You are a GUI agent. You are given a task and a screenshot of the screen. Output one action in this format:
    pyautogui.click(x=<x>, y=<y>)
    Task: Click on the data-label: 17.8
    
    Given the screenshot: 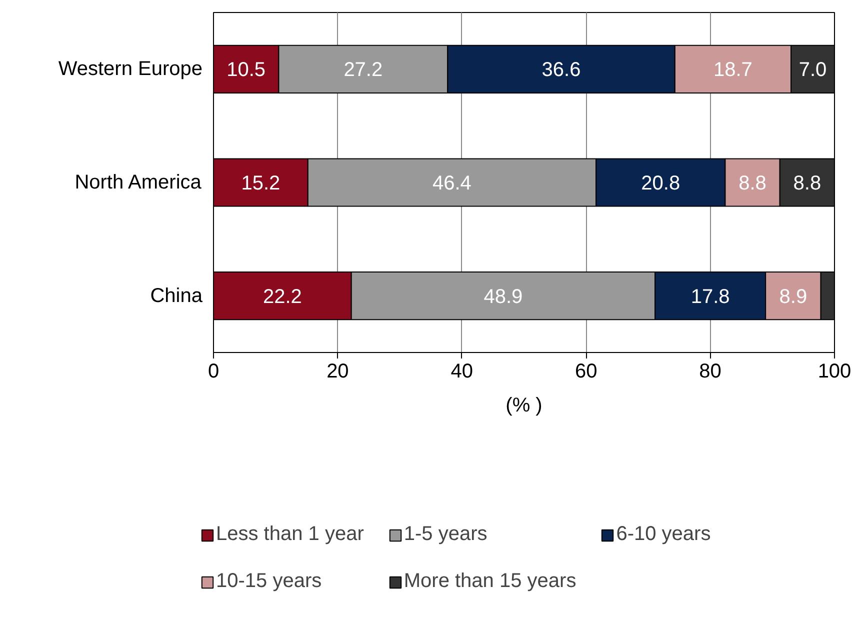 What is the action you would take?
    pyautogui.click(x=710, y=297)
    